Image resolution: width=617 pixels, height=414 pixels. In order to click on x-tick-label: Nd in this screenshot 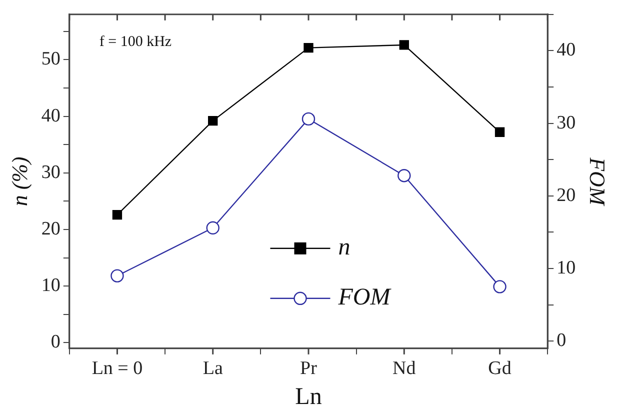, I will do `click(404, 368)`.